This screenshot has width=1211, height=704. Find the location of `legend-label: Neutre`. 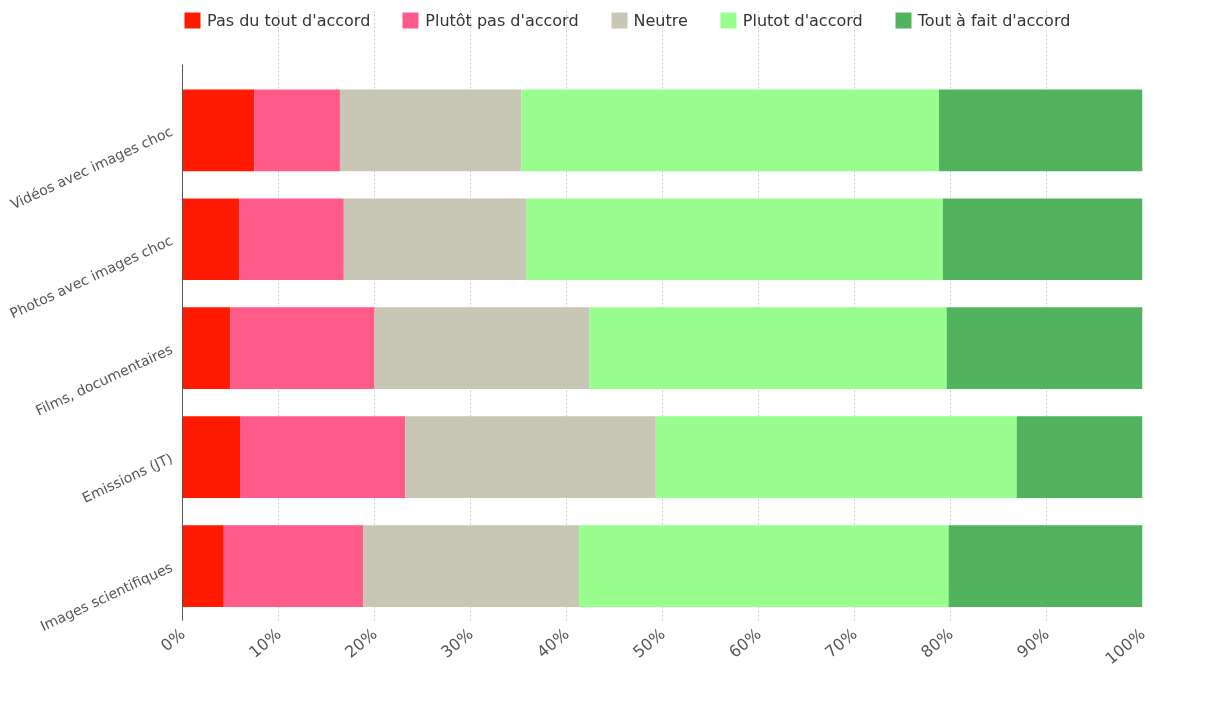

legend-label: Neutre is located at coordinates (660, 20).